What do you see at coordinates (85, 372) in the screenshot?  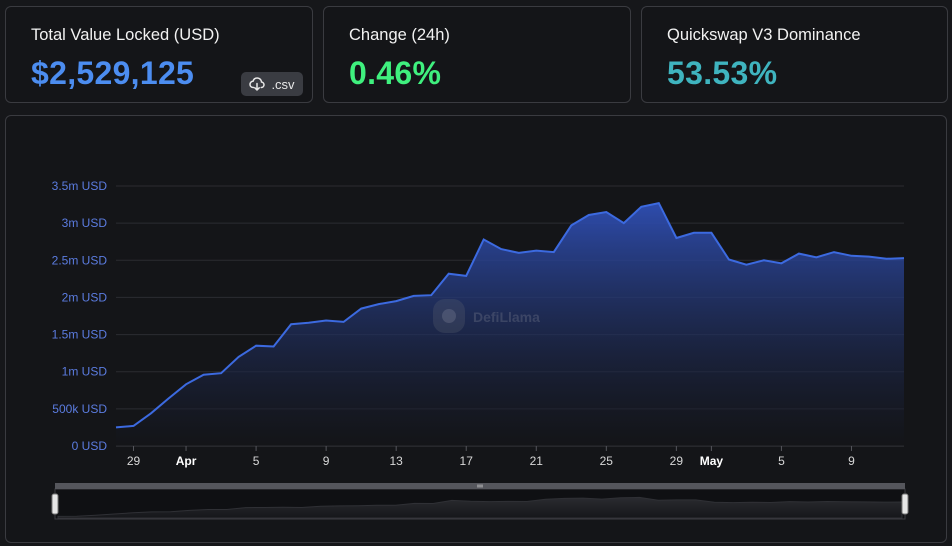 I see `y-tick-label: 1m USD` at bounding box center [85, 372].